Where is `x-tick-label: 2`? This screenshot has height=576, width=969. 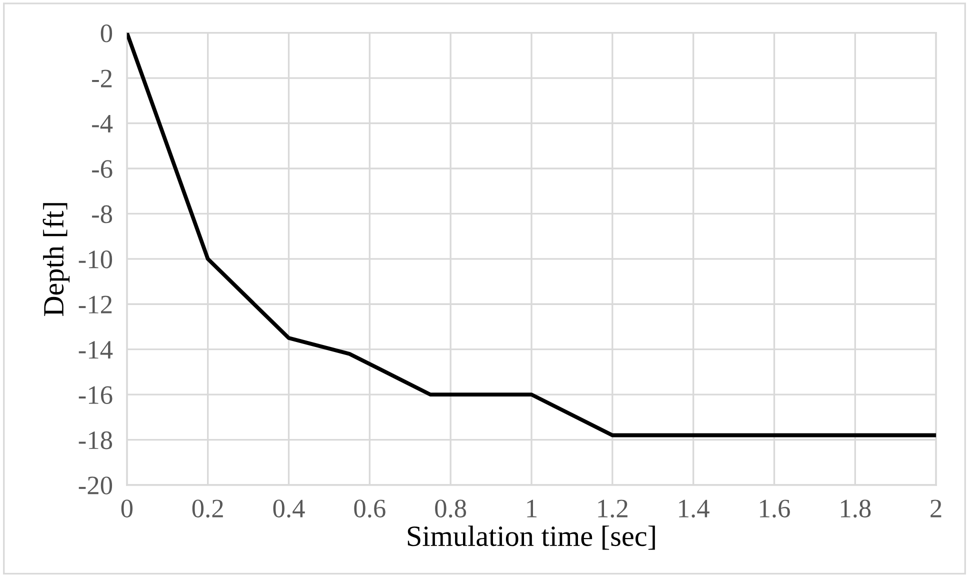 x-tick-label: 2 is located at coordinates (936, 509).